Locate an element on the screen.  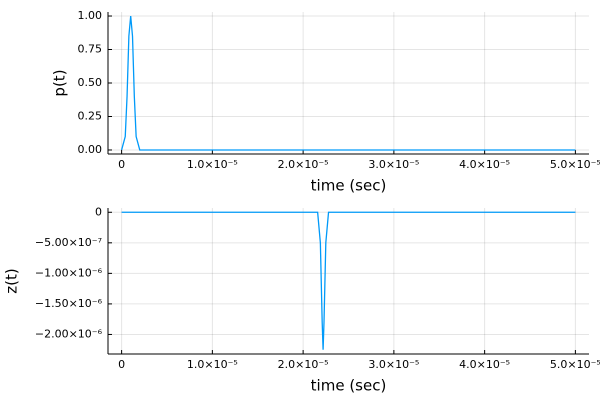
y-tick-label: −2.00×10⁻⁶ is located at coordinates (69, 333).